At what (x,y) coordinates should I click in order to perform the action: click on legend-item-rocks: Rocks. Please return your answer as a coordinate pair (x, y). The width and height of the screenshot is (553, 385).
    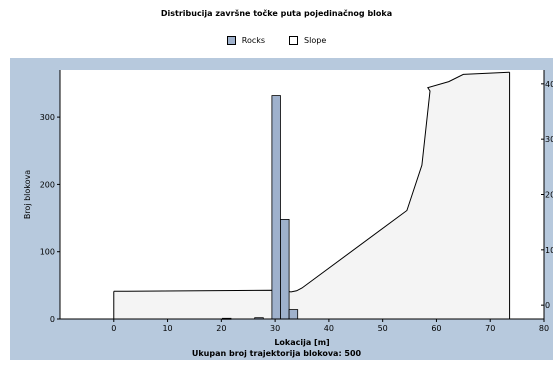
    Looking at the image, I should click on (246, 40).